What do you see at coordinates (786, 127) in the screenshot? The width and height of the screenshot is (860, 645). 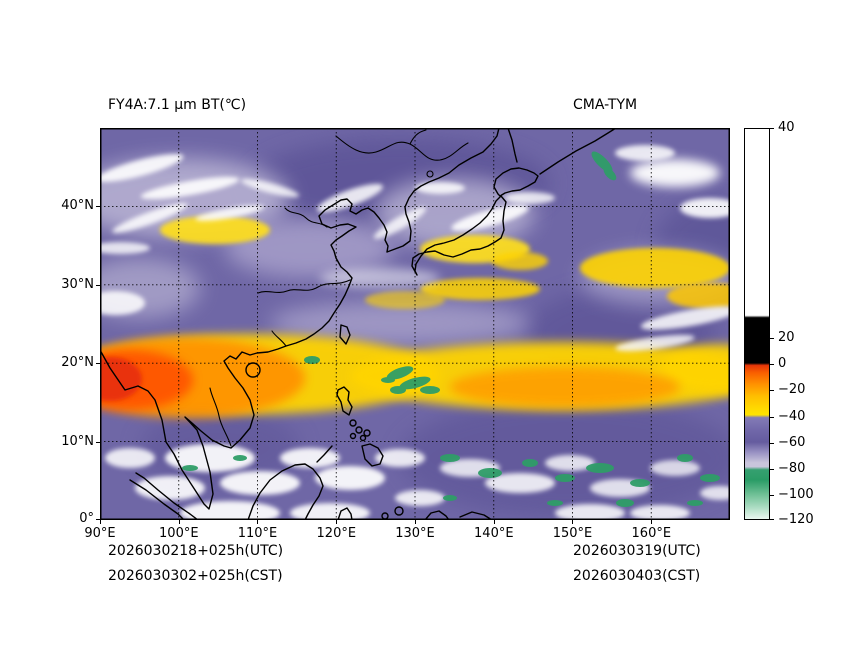 I see `colorbar-tick-label: 40` at bounding box center [786, 127].